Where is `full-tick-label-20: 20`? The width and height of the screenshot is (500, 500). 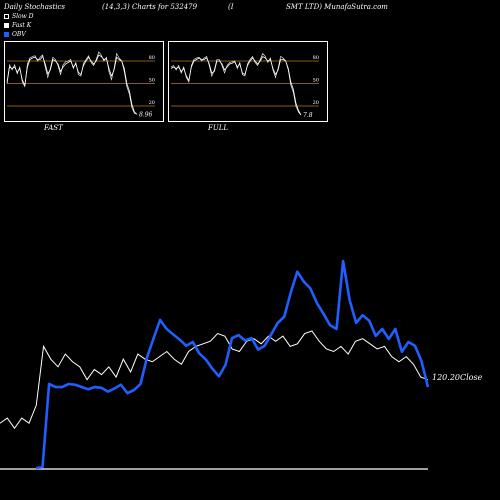 full-tick-label-20: 20 is located at coordinates (316, 103).